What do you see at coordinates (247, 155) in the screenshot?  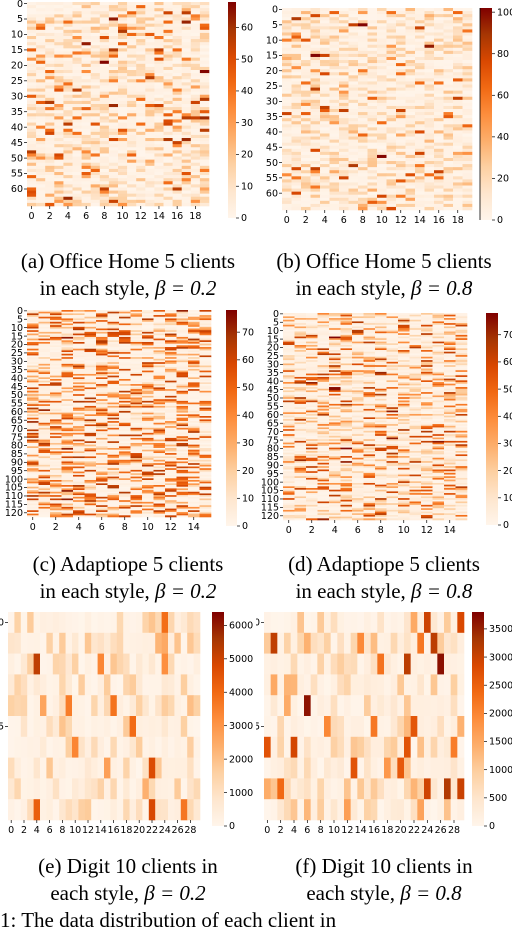 I see `colorbar-tick-label: 20` at bounding box center [247, 155].